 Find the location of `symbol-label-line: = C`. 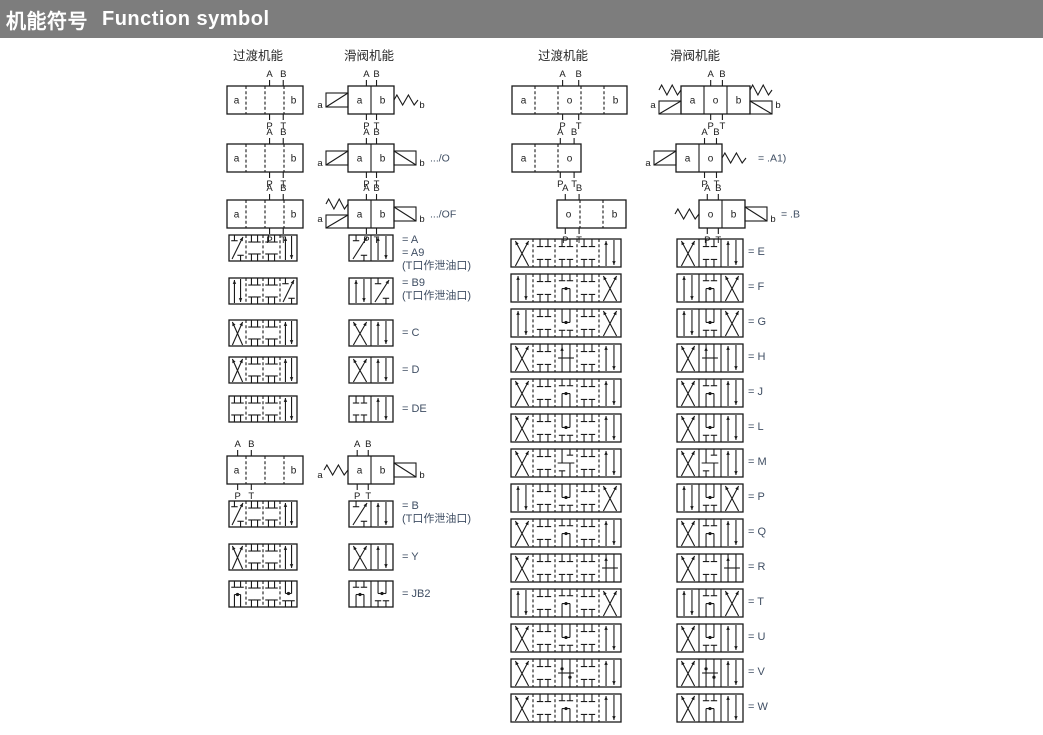

symbol-label-line: = C is located at coordinates (411, 333).